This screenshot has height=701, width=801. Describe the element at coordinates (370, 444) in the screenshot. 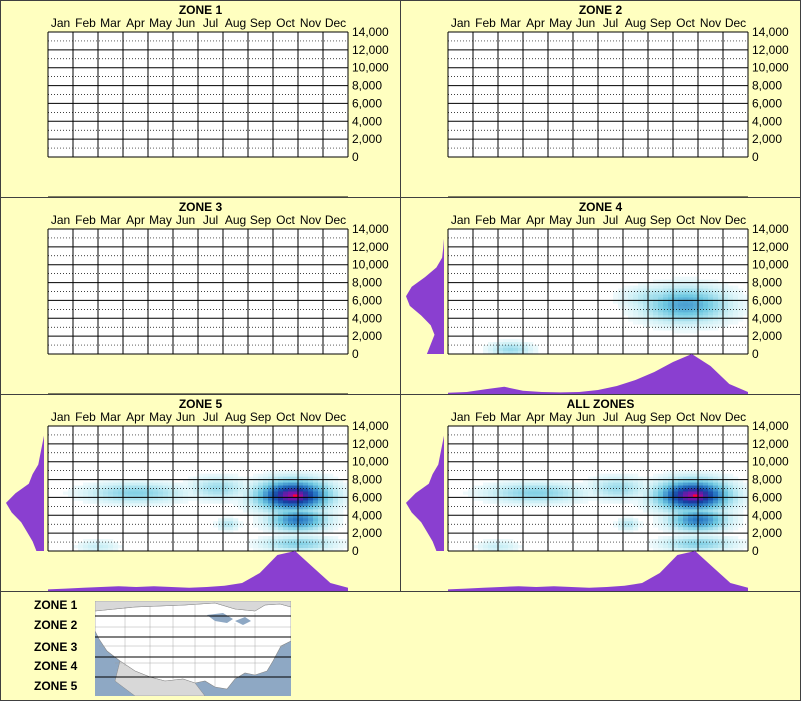

I see `y-tick-label: 12,000` at that location.